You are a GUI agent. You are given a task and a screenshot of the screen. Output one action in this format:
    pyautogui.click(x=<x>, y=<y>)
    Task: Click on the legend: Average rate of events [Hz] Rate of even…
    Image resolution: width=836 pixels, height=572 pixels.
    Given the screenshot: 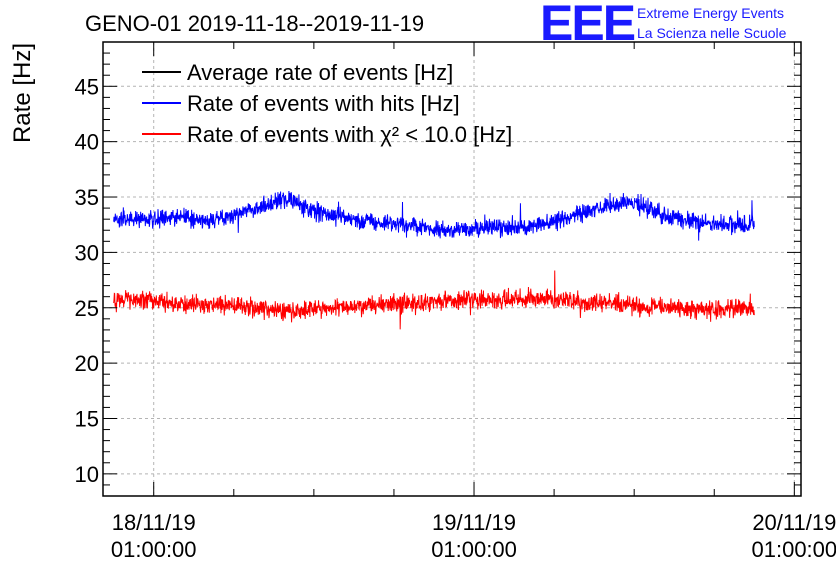 What is the action you would take?
    pyautogui.click(x=327, y=103)
    